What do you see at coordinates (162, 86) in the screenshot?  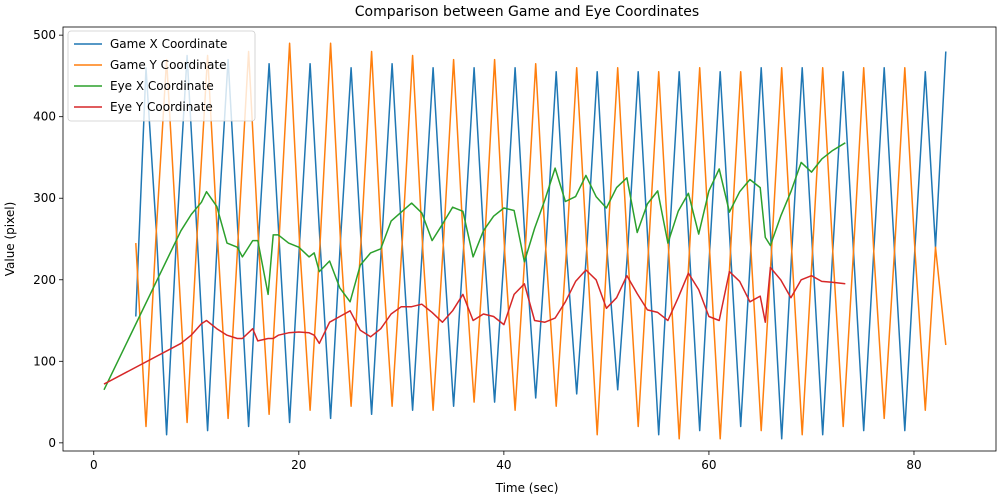 I see `legend-entry: Eye X Coordinate` at bounding box center [162, 86].